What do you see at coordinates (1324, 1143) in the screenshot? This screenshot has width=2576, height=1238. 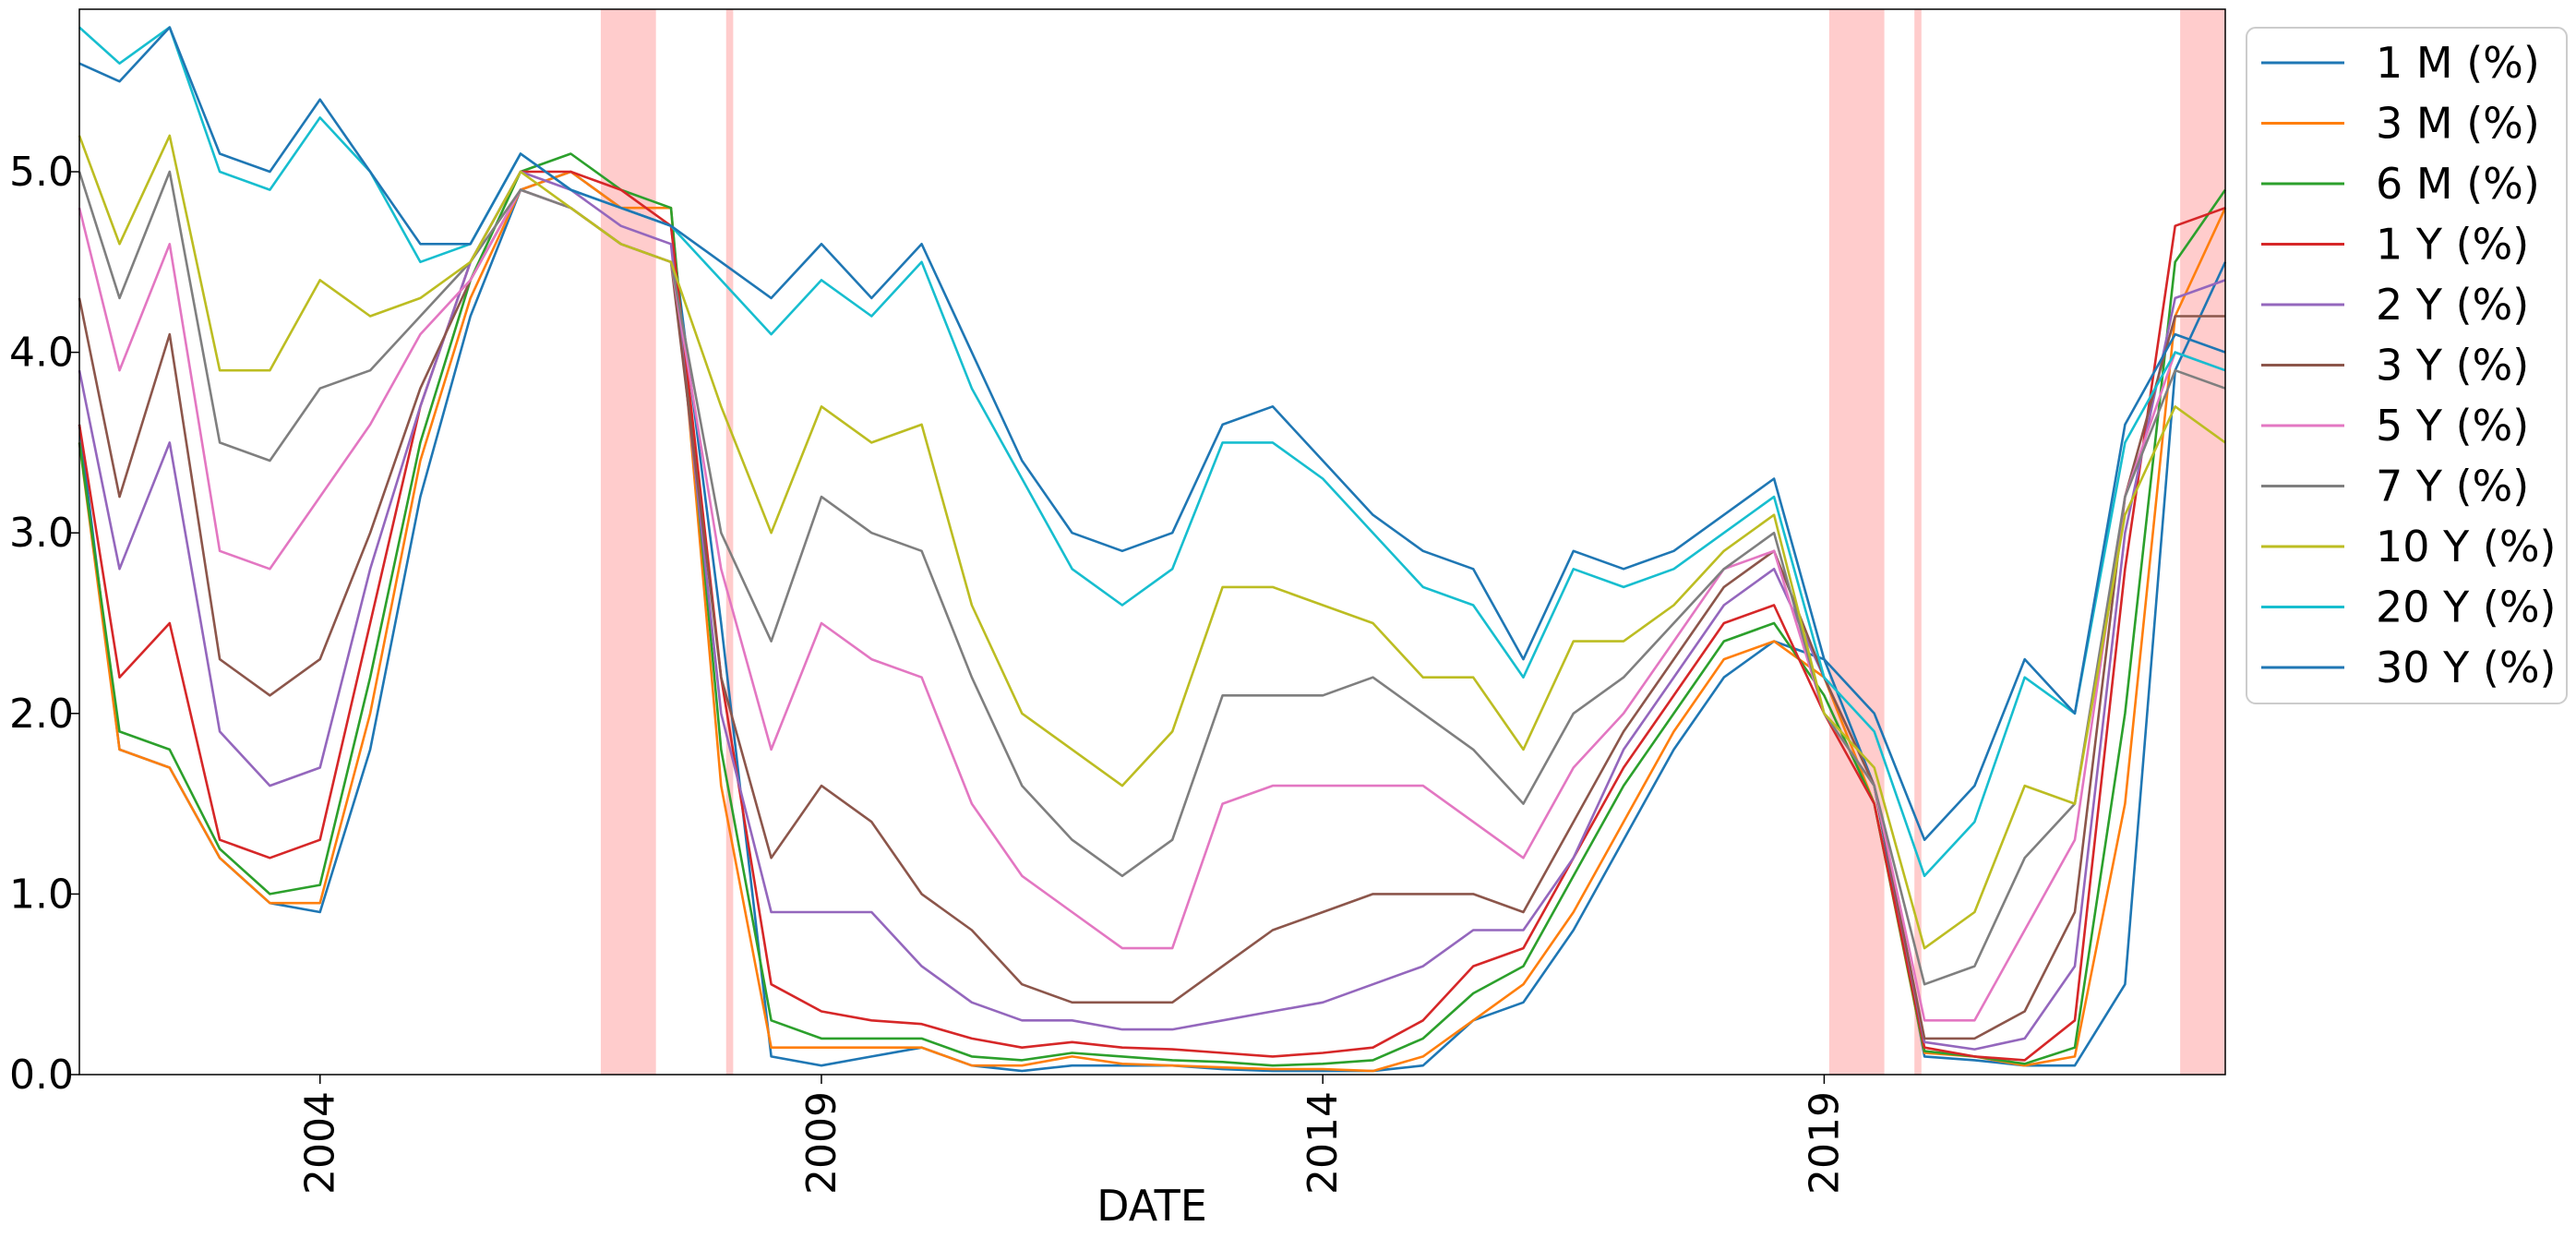 I see `x-tick-label: 2014` at bounding box center [1324, 1143].